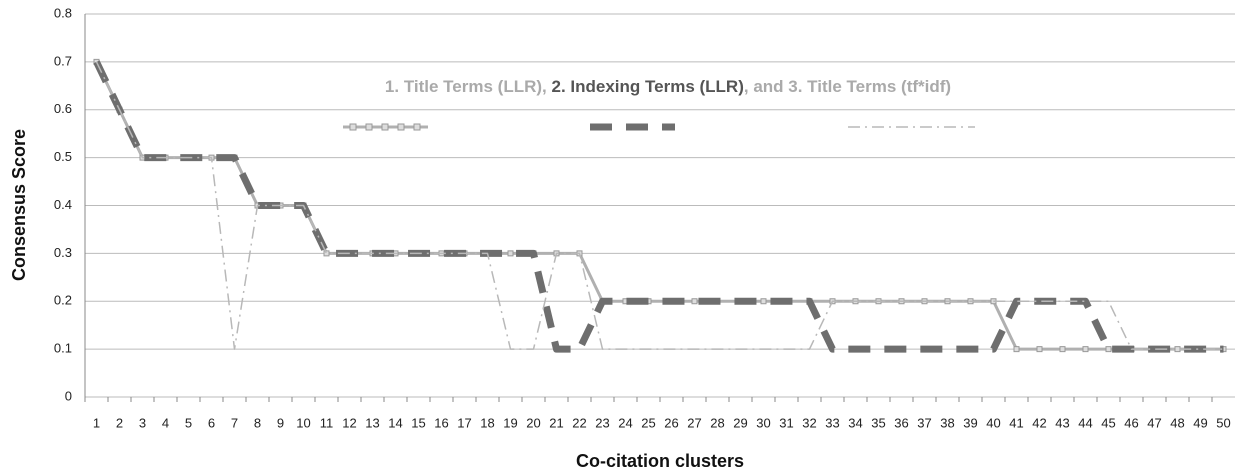  What do you see at coordinates (1108, 422) in the screenshot?
I see `x-tick-label: 45` at bounding box center [1108, 422].